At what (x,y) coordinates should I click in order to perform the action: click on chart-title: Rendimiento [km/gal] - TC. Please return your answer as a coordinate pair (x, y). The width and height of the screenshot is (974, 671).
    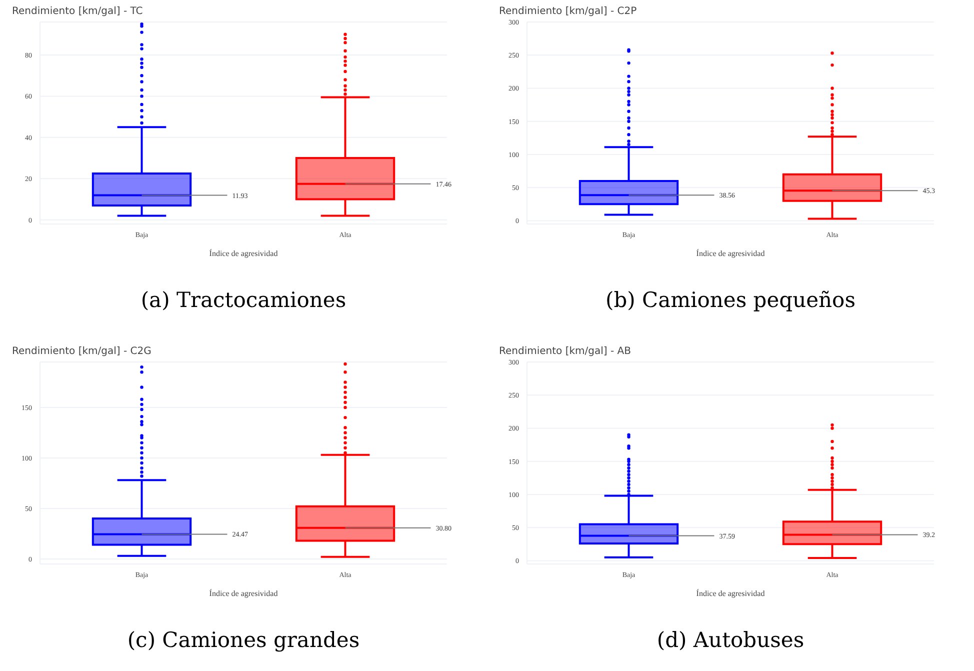
    Looking at the image, I should click on (77, 11).